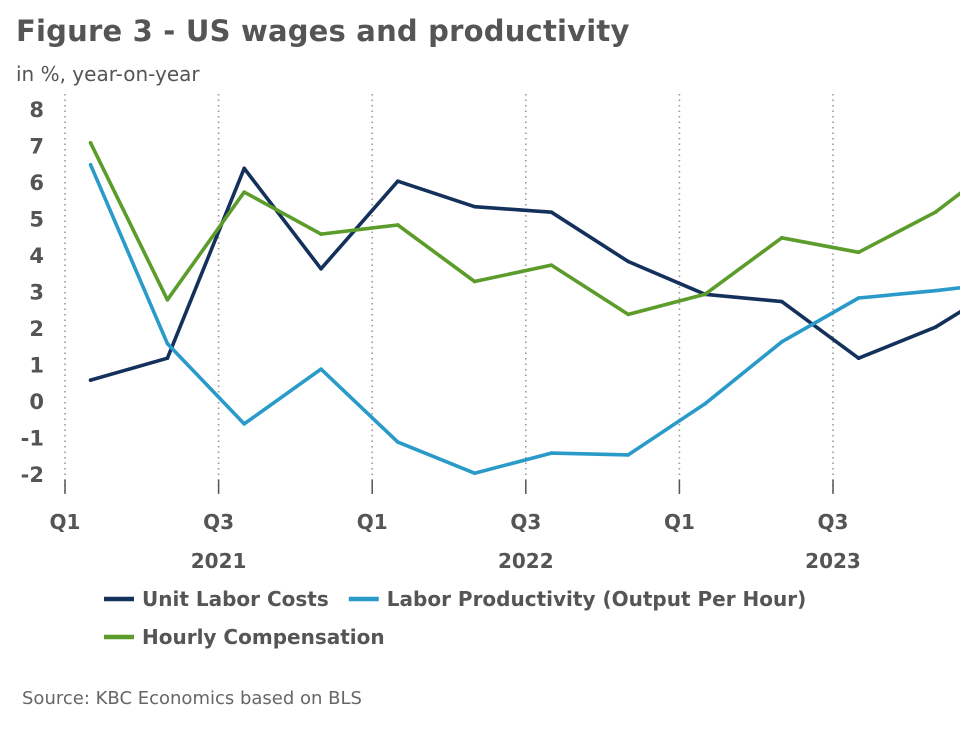  Describe the element at coordinates (833, 561) in the screenshot. I see `x-year-label: 2023` at that location.